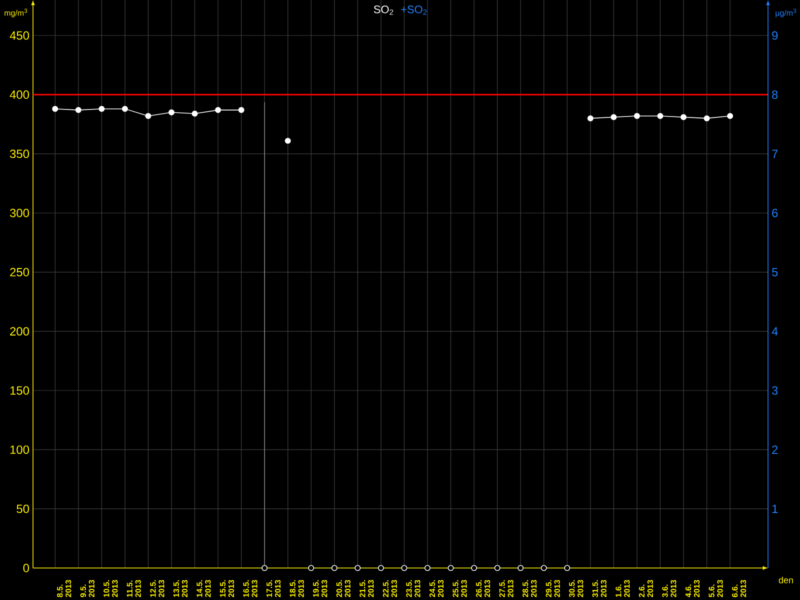 Image resolution: width=800 pixels, height=600 pixels. What do you see at coordinates (26, 568) in the screenshot?
I see `y-tick-label: 0` at bounding box center [26, 568].